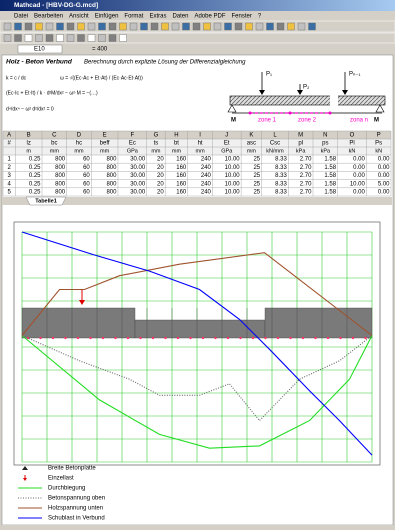  Describe the element at coordinates (260, 17) in the screenshot. I see `menu-item: ?` at that location.